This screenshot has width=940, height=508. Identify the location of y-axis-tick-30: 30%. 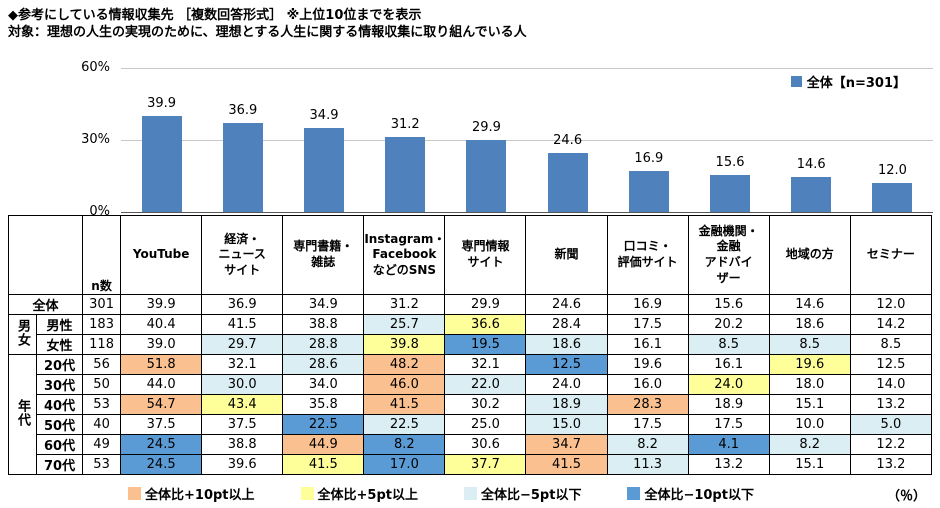
(95, 139).